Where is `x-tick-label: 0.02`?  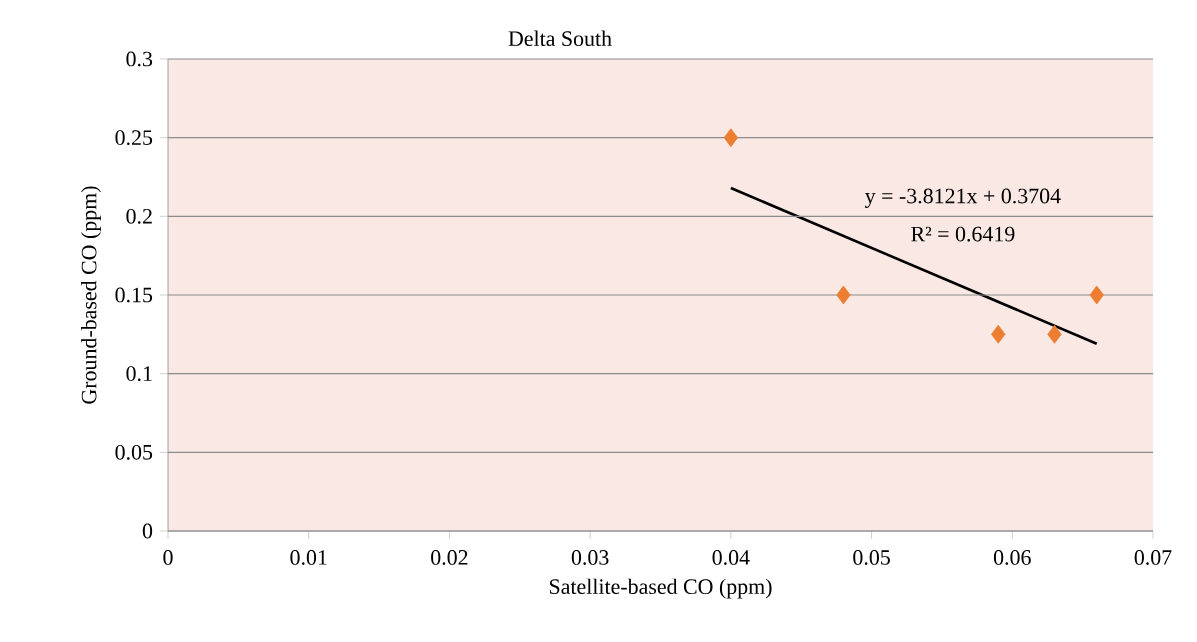
x-tick-label: 0.02 is located at coordinates (449, 557).